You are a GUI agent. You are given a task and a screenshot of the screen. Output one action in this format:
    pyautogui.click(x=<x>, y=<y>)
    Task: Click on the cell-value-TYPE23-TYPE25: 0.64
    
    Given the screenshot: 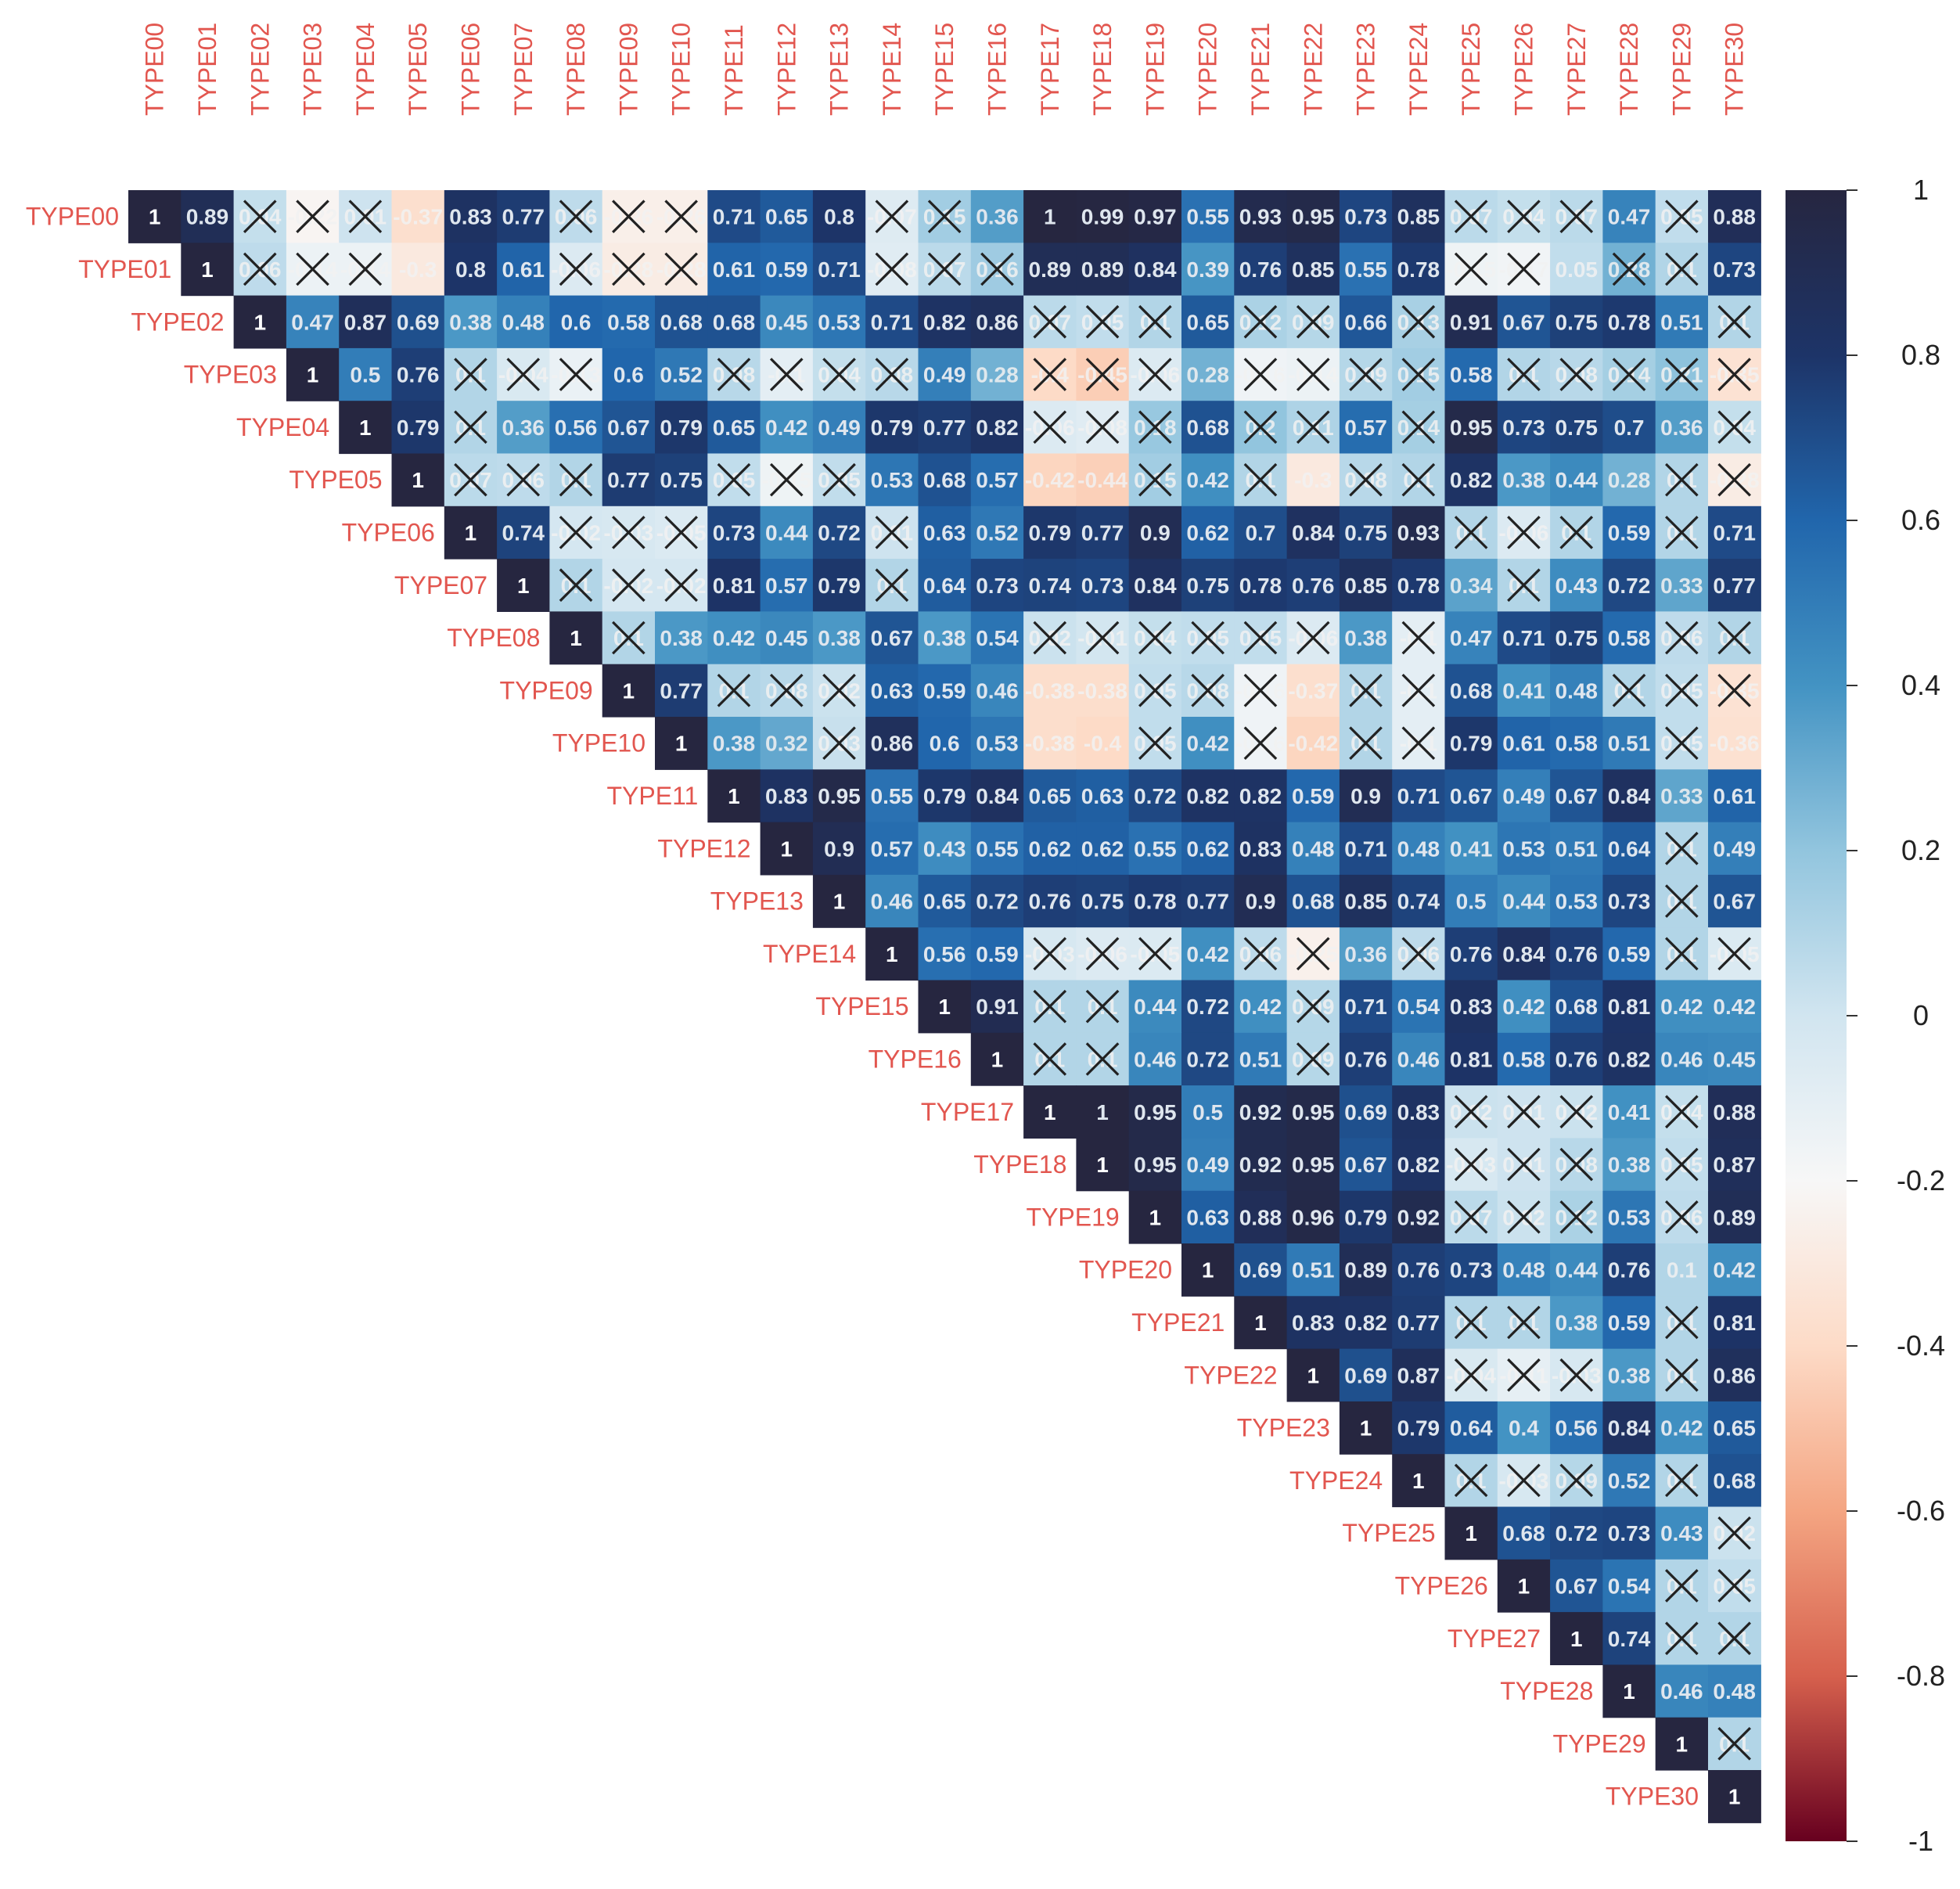 What is the action you would take?
    pyautogui.click(x=1471, y=1428)
    